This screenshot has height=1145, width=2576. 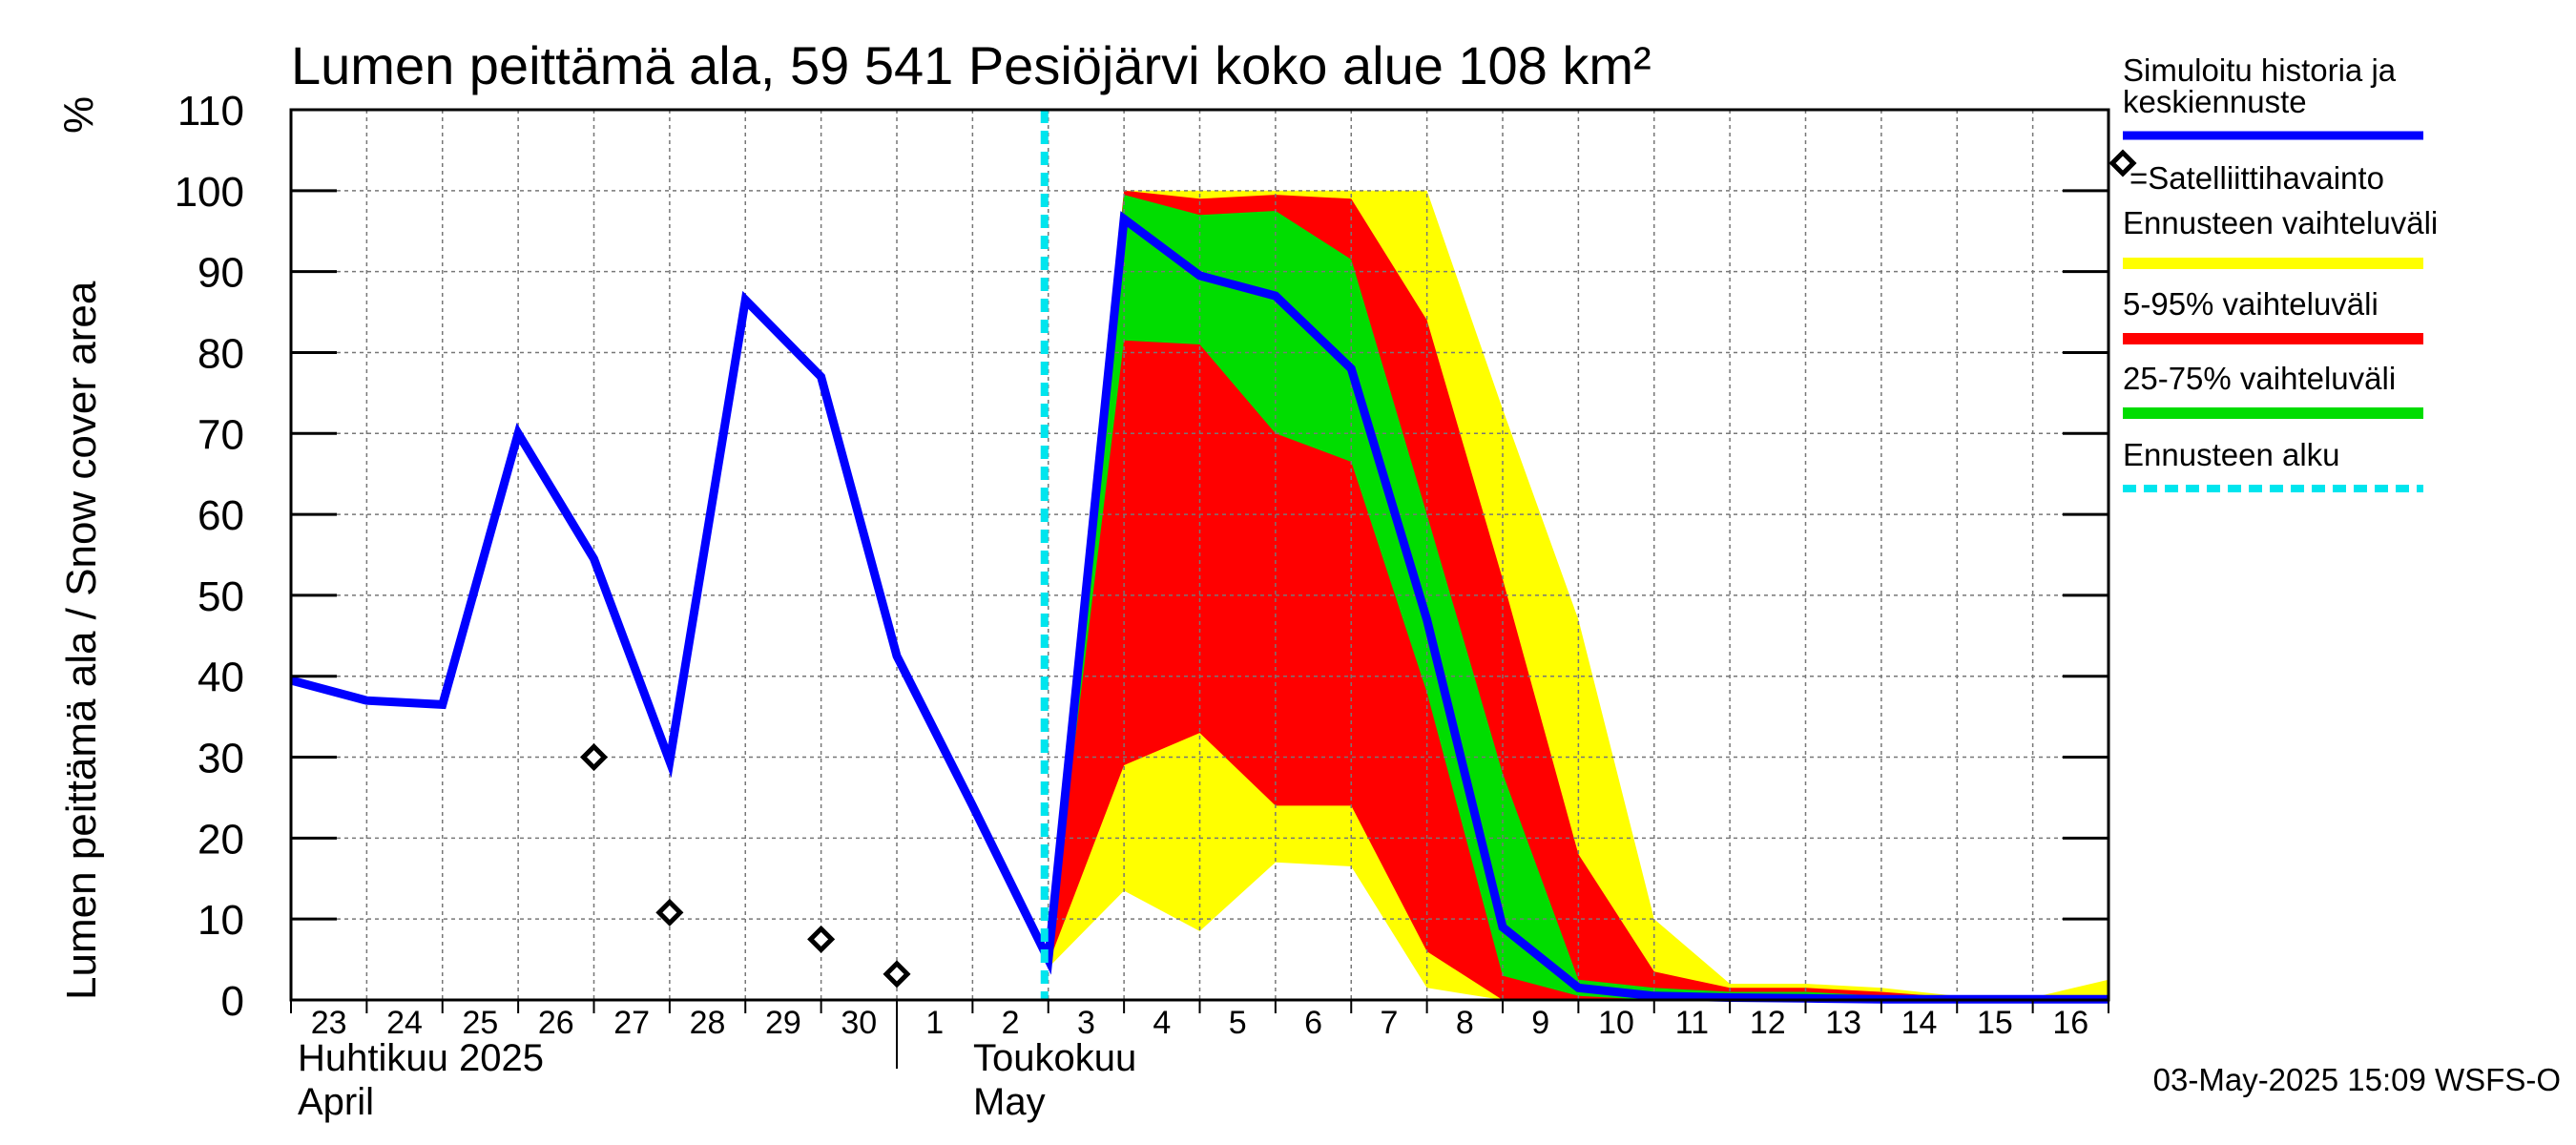 What do you see at coordinates (783, 1023) in the screenshot?
I see `x-tick-label: 29` at bounding box center [783, 1023].